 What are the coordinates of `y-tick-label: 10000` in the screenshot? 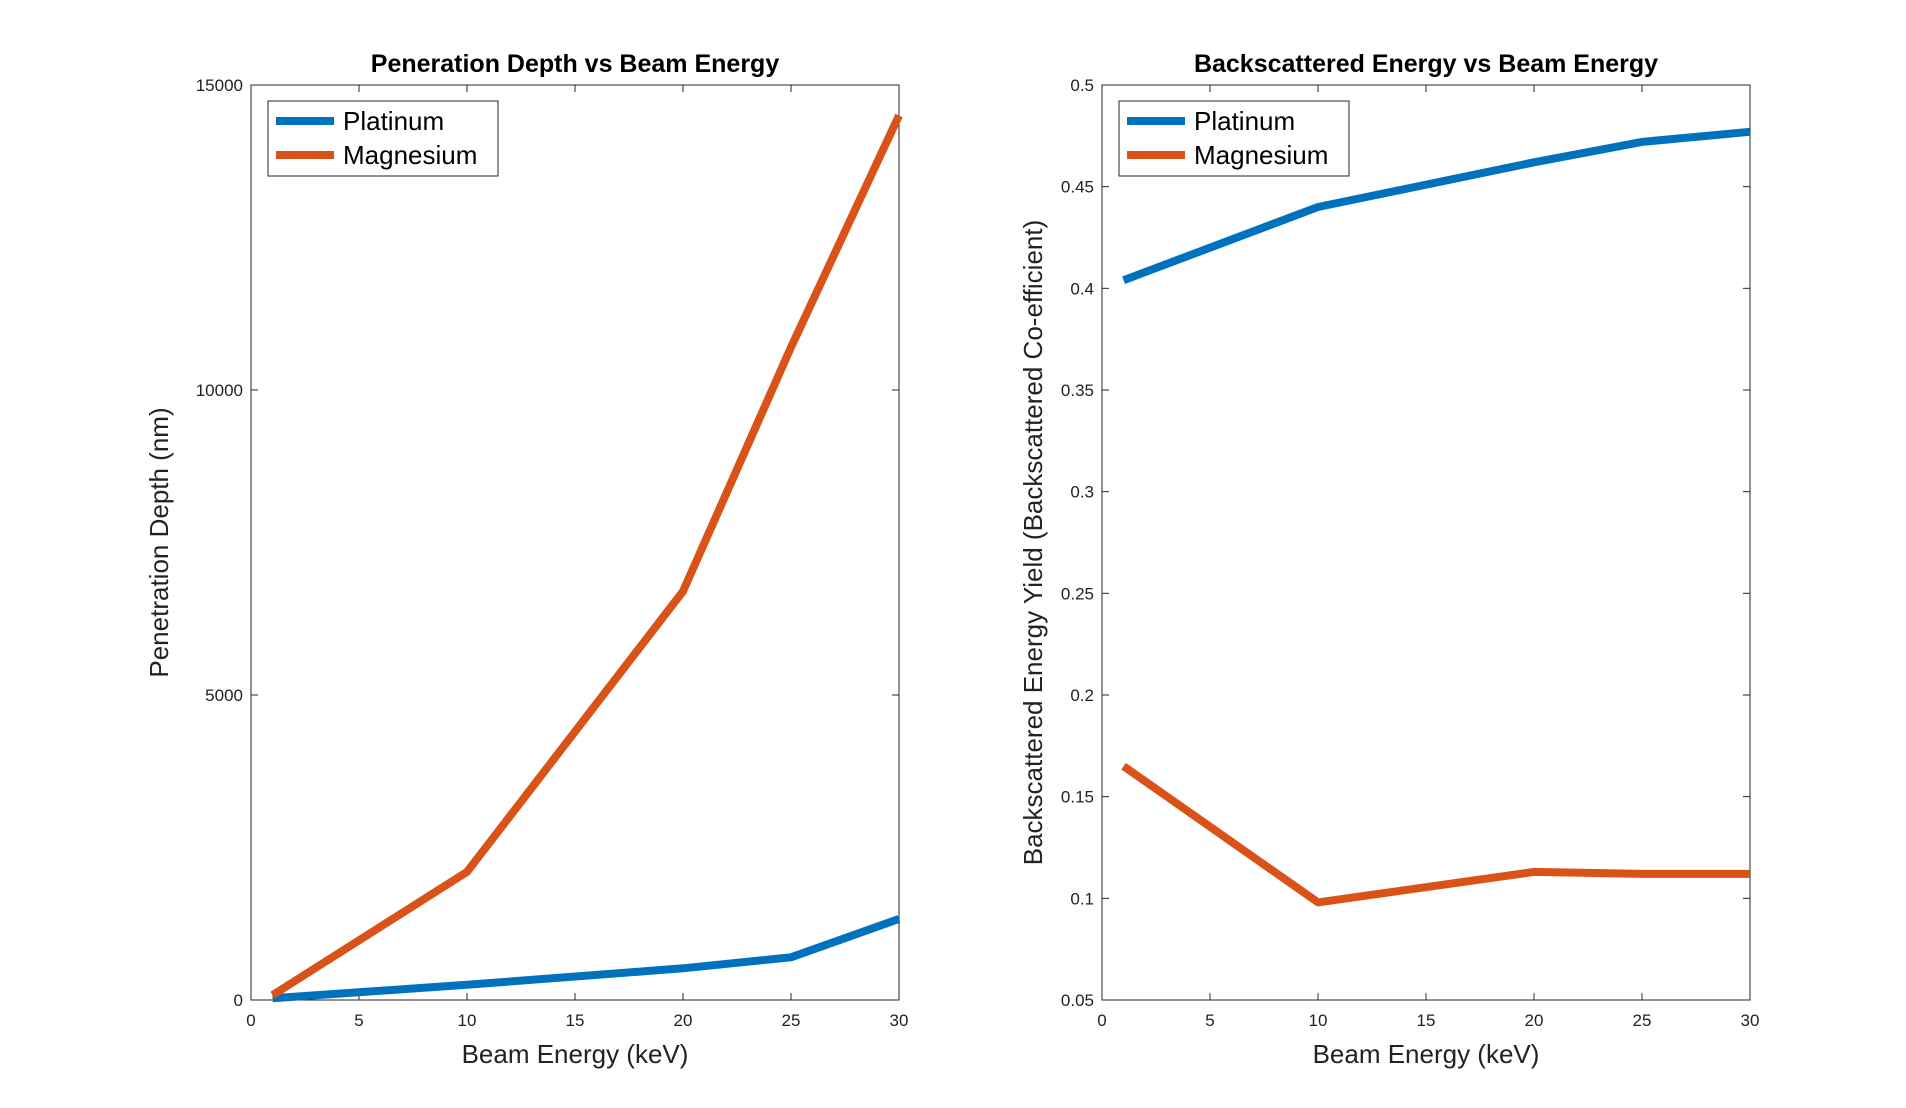 It's located at (219, 390).